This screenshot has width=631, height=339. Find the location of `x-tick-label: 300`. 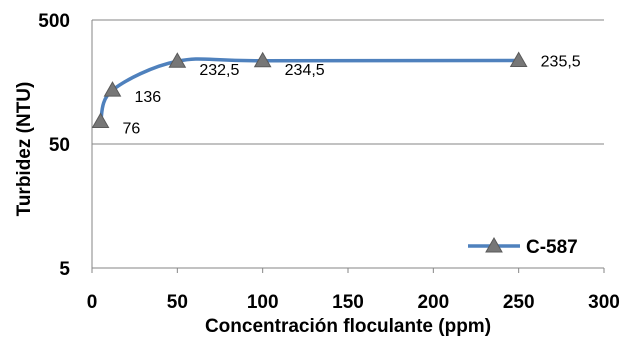

x-tick-label: 300 is located at coordinates (604, 302).